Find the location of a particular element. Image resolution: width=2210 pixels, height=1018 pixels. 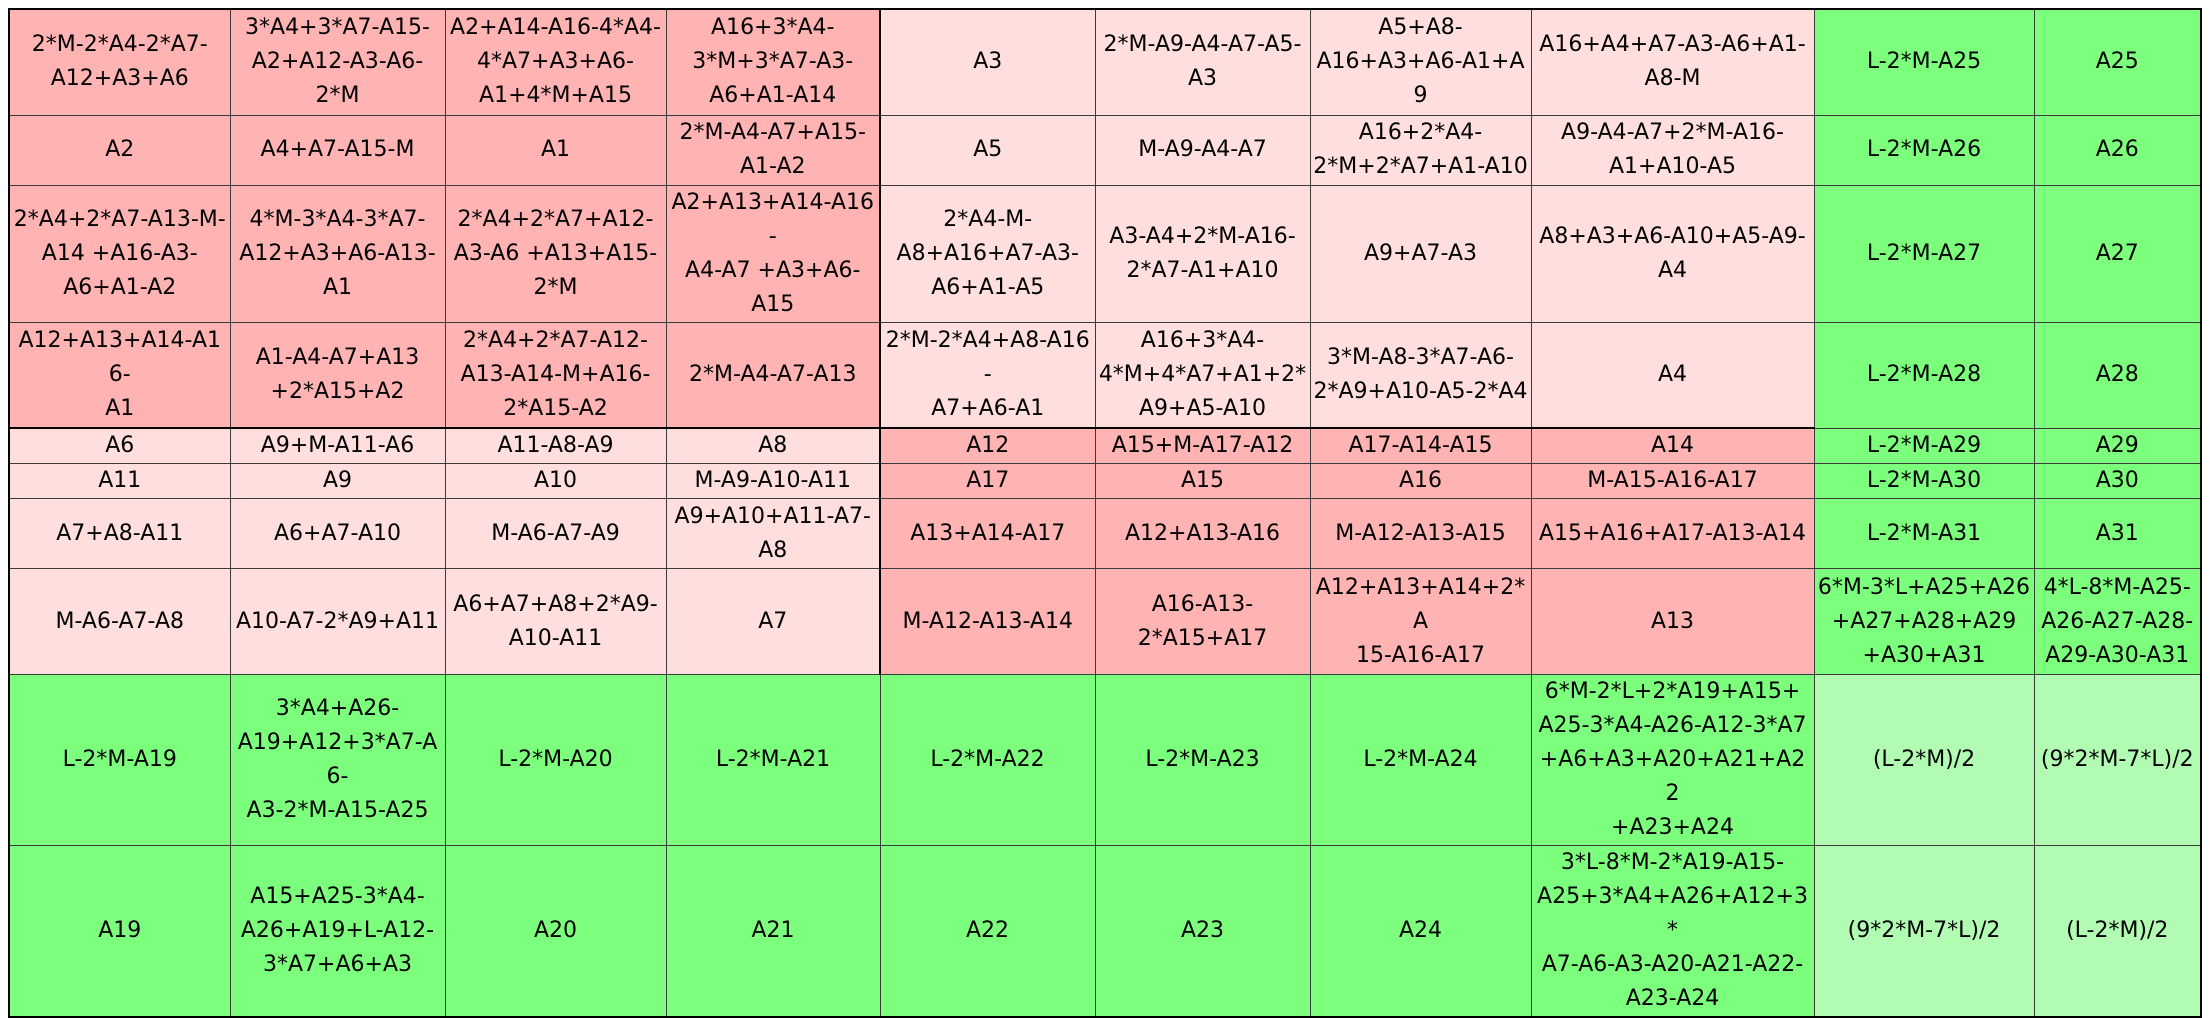

table-cell: A9+A7-A3 is located at coordinates (1420, 253).